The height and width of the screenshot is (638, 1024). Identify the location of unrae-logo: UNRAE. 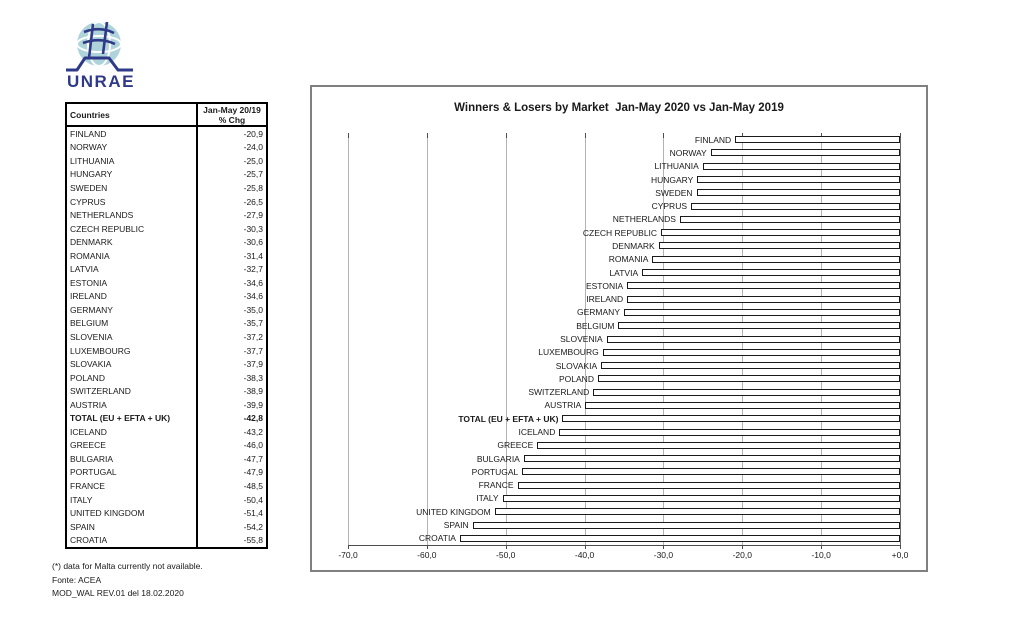
(99, 53).